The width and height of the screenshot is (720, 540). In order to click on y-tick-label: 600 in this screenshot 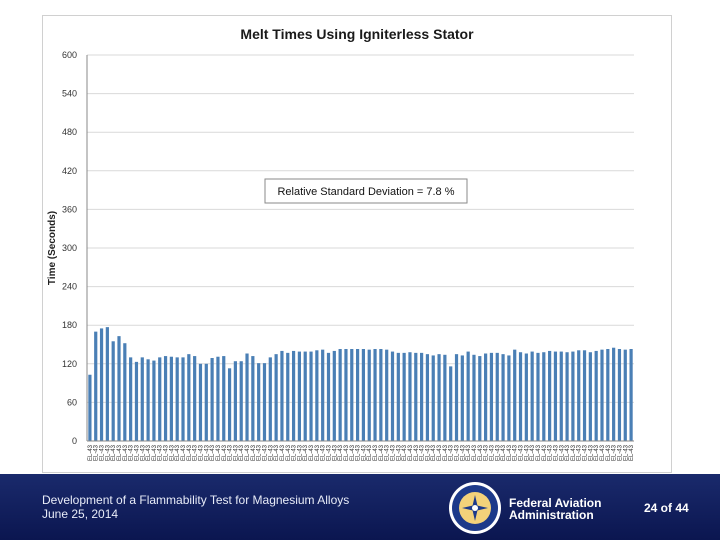, I will do `click(69, 55)`.